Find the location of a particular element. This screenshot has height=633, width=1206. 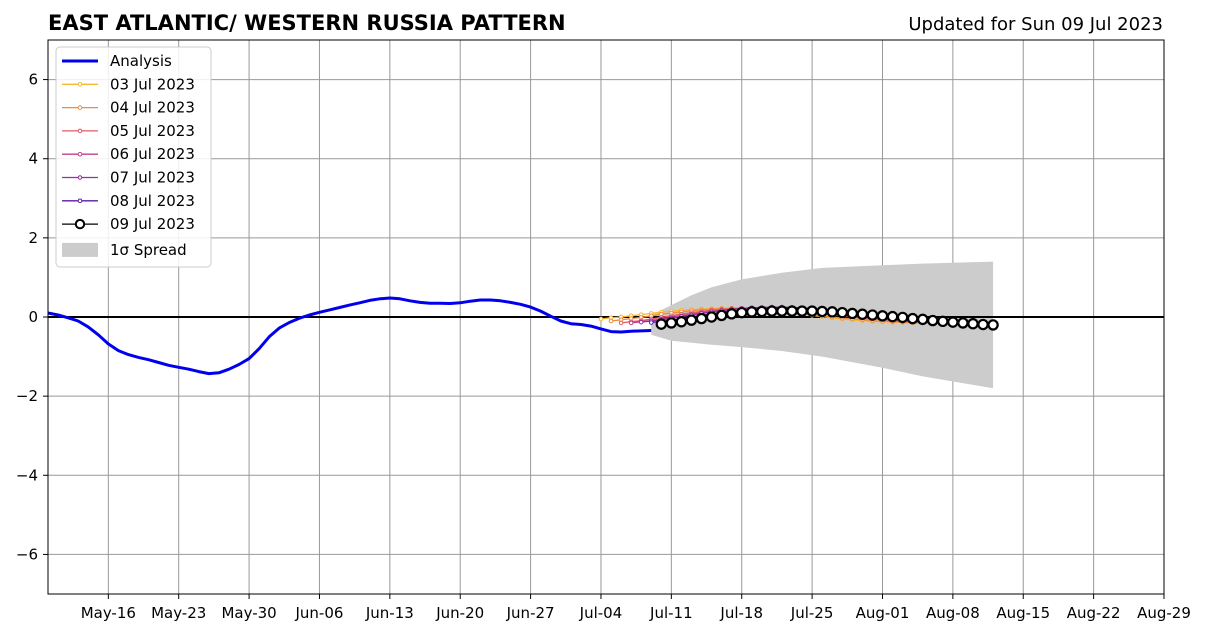

legend-item-forecast: 03 Jul 2023 is located at coordinates (128, 84).